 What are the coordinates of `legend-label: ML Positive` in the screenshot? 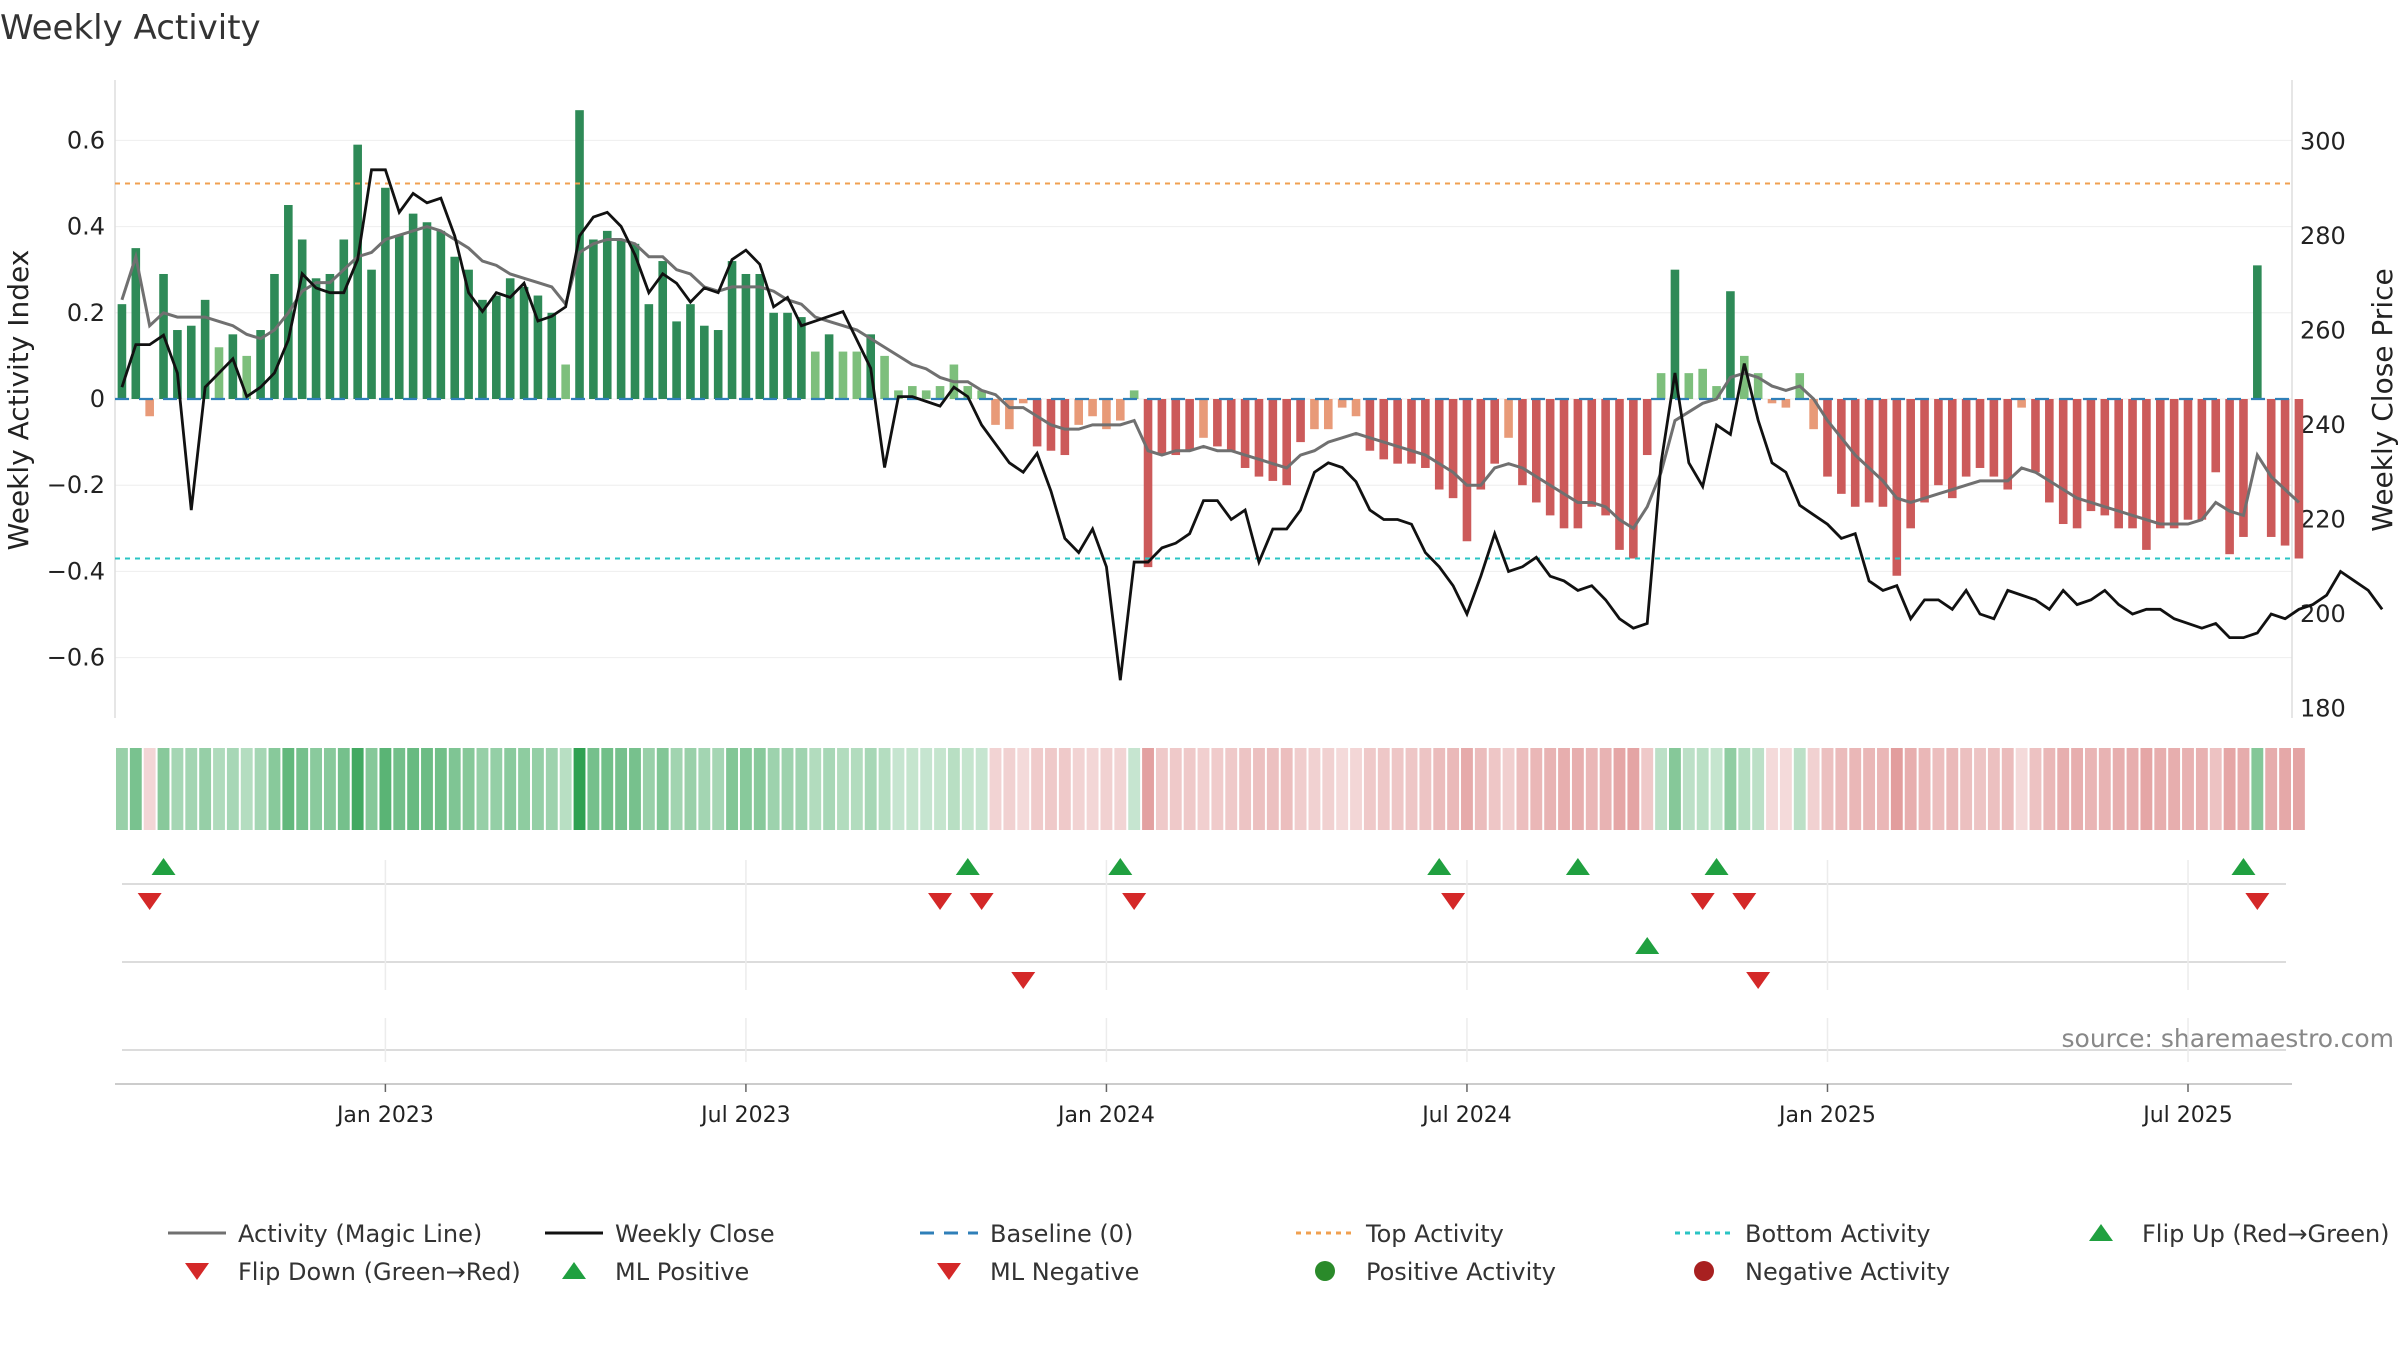 It's located at (682, 1272).